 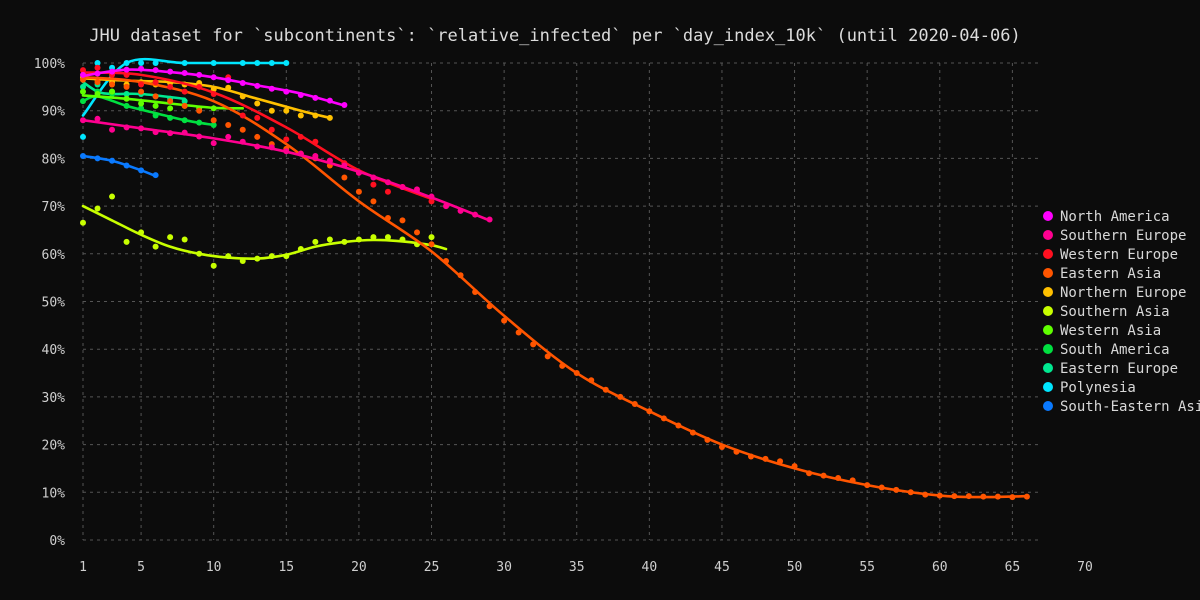 I want to click on y-tick-label: 90%, so click(x=54, y=112).